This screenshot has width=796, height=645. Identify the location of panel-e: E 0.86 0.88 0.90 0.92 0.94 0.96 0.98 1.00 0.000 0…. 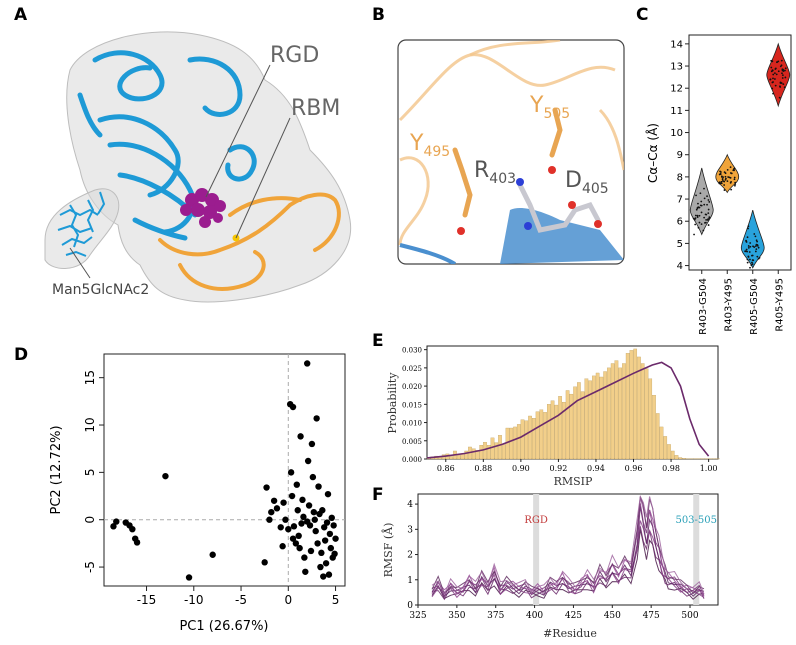
(546, 409).